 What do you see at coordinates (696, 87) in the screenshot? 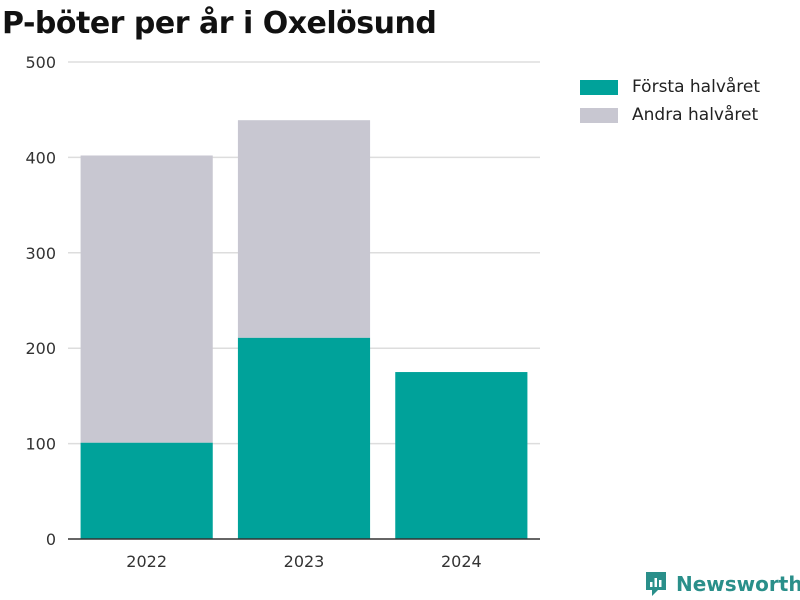
I see `legend-label-first-half: Första halvåret` at bounding box center [696, 87].